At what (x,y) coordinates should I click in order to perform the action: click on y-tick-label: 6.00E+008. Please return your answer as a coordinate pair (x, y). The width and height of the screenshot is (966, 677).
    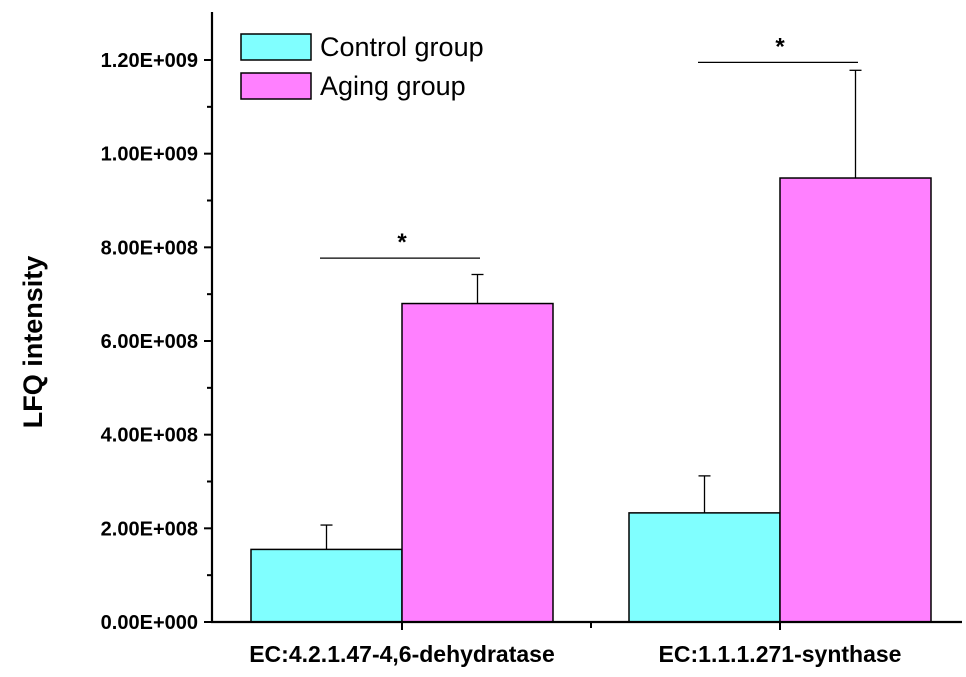
    Looking at the image, I should click on (149, 342).